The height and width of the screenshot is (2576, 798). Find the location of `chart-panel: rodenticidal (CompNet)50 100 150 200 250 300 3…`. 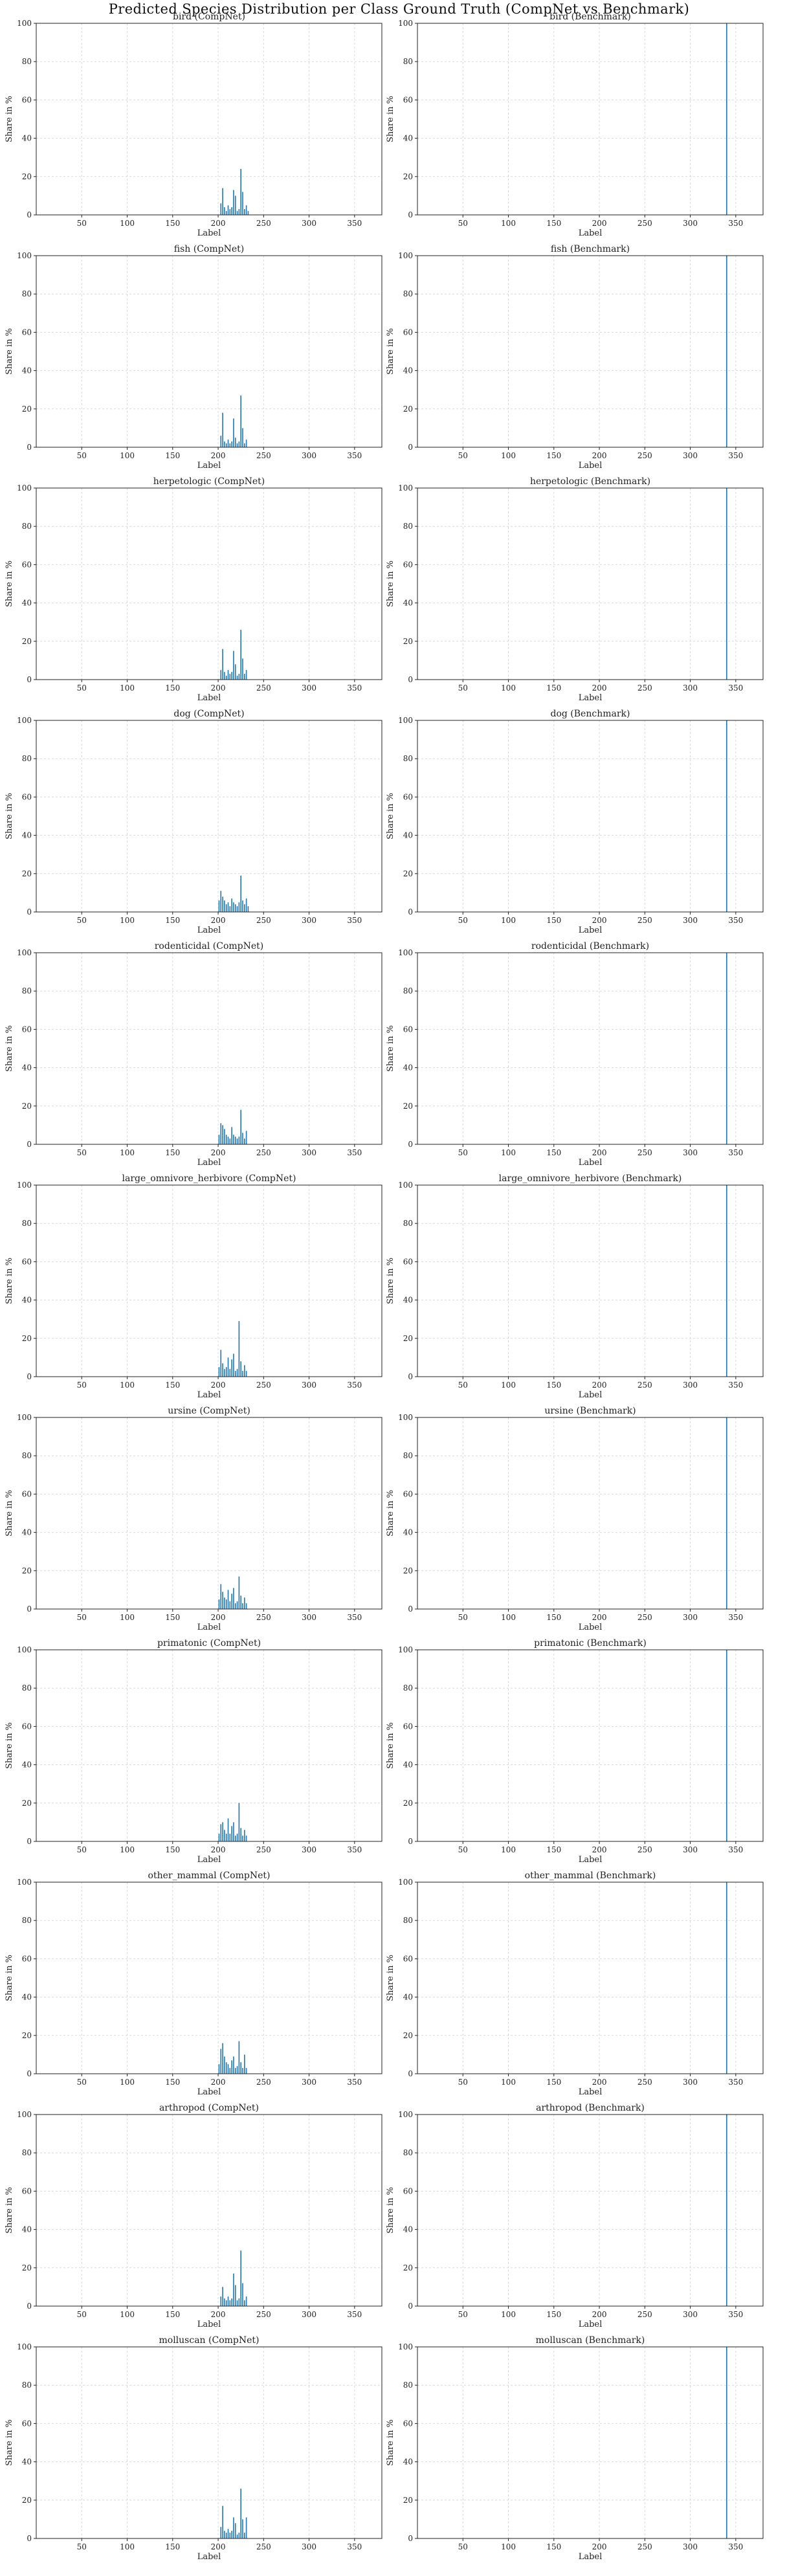

chart-panel: rodenticidal (CompNet)50 100 150 200 250 300 3… is located at coordinates (193, 1054).